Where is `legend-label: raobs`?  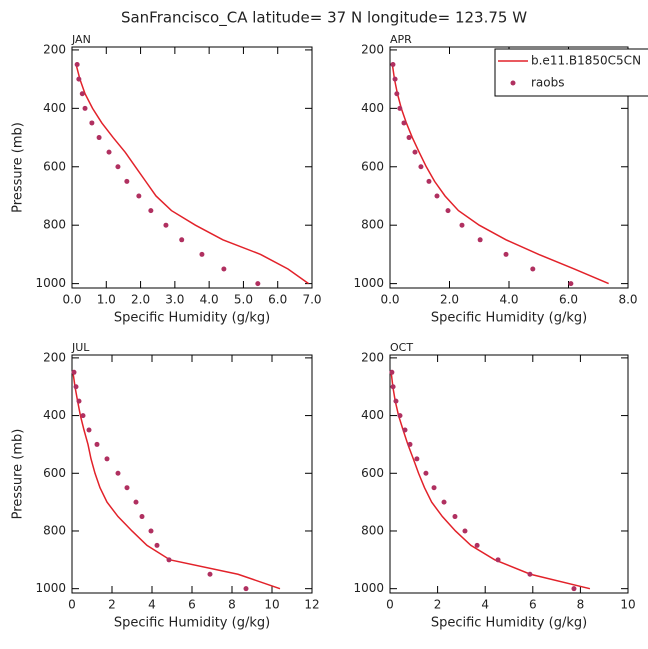
legend-label: raobs is located at coordinates (548, 83).